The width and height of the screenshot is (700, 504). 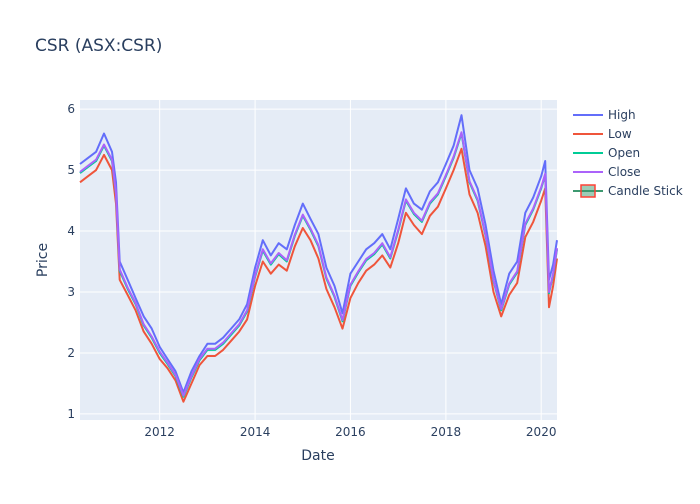 I want to click on legend-label: Open, so click(x=624, y=153).